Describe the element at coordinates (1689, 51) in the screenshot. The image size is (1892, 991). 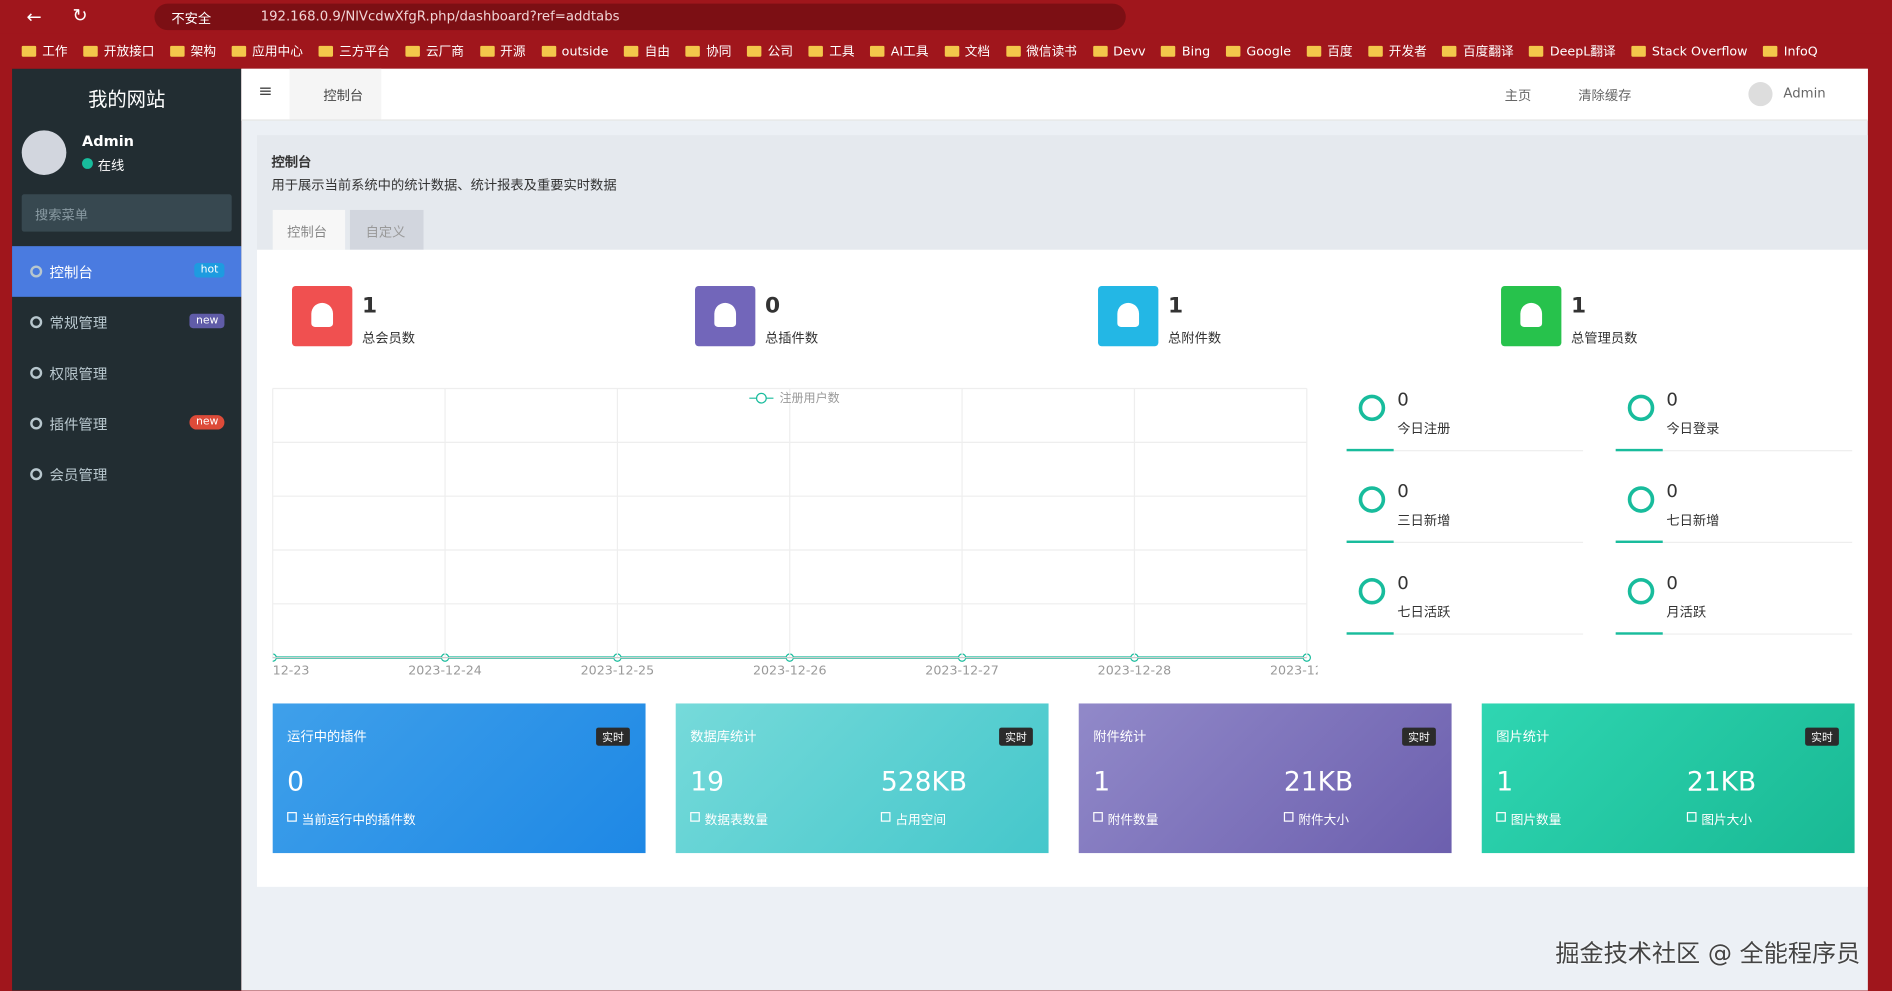
I see `bookmark: Stack Overflow` at that location.